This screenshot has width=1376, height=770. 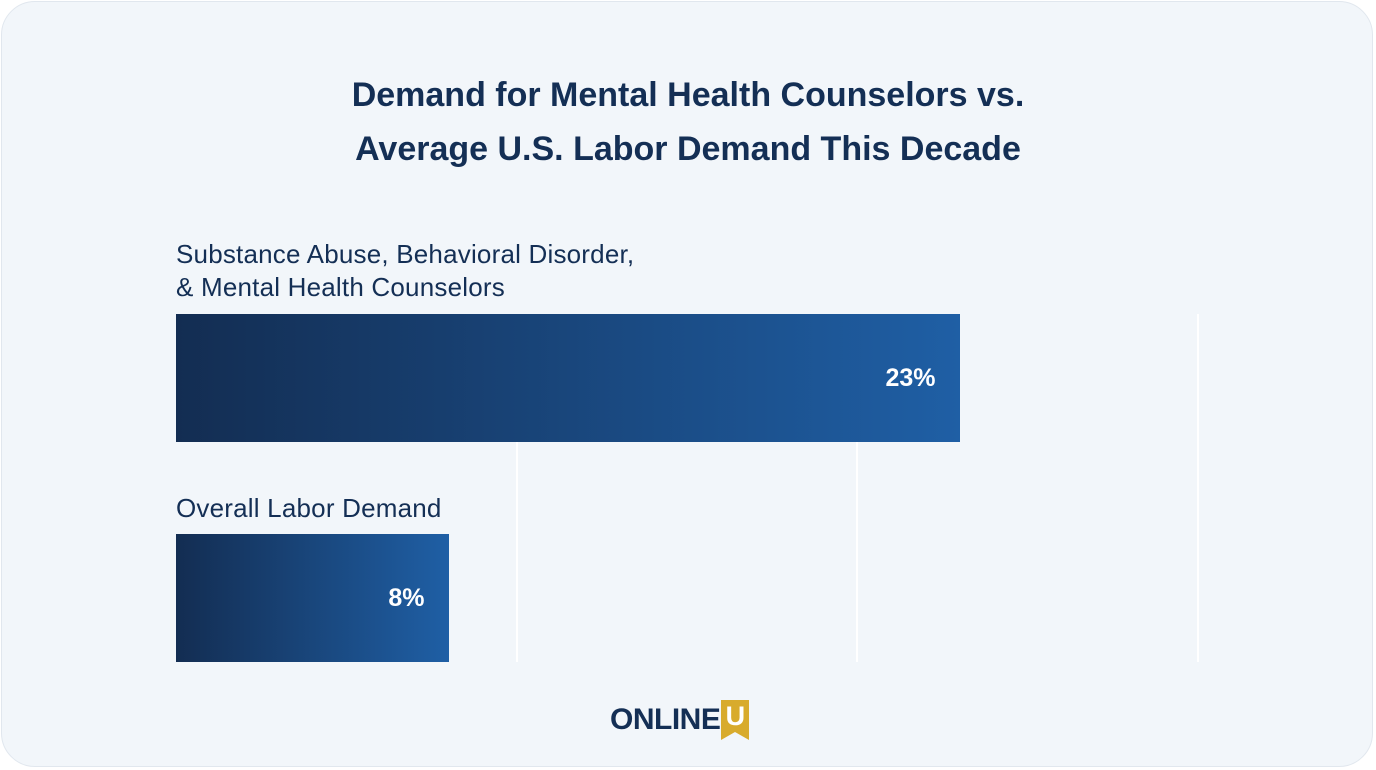 What do you see at coordinates (735, 716) in the screenshot?
I see `logo-u-letter: U` at bounding box center [735, 716].